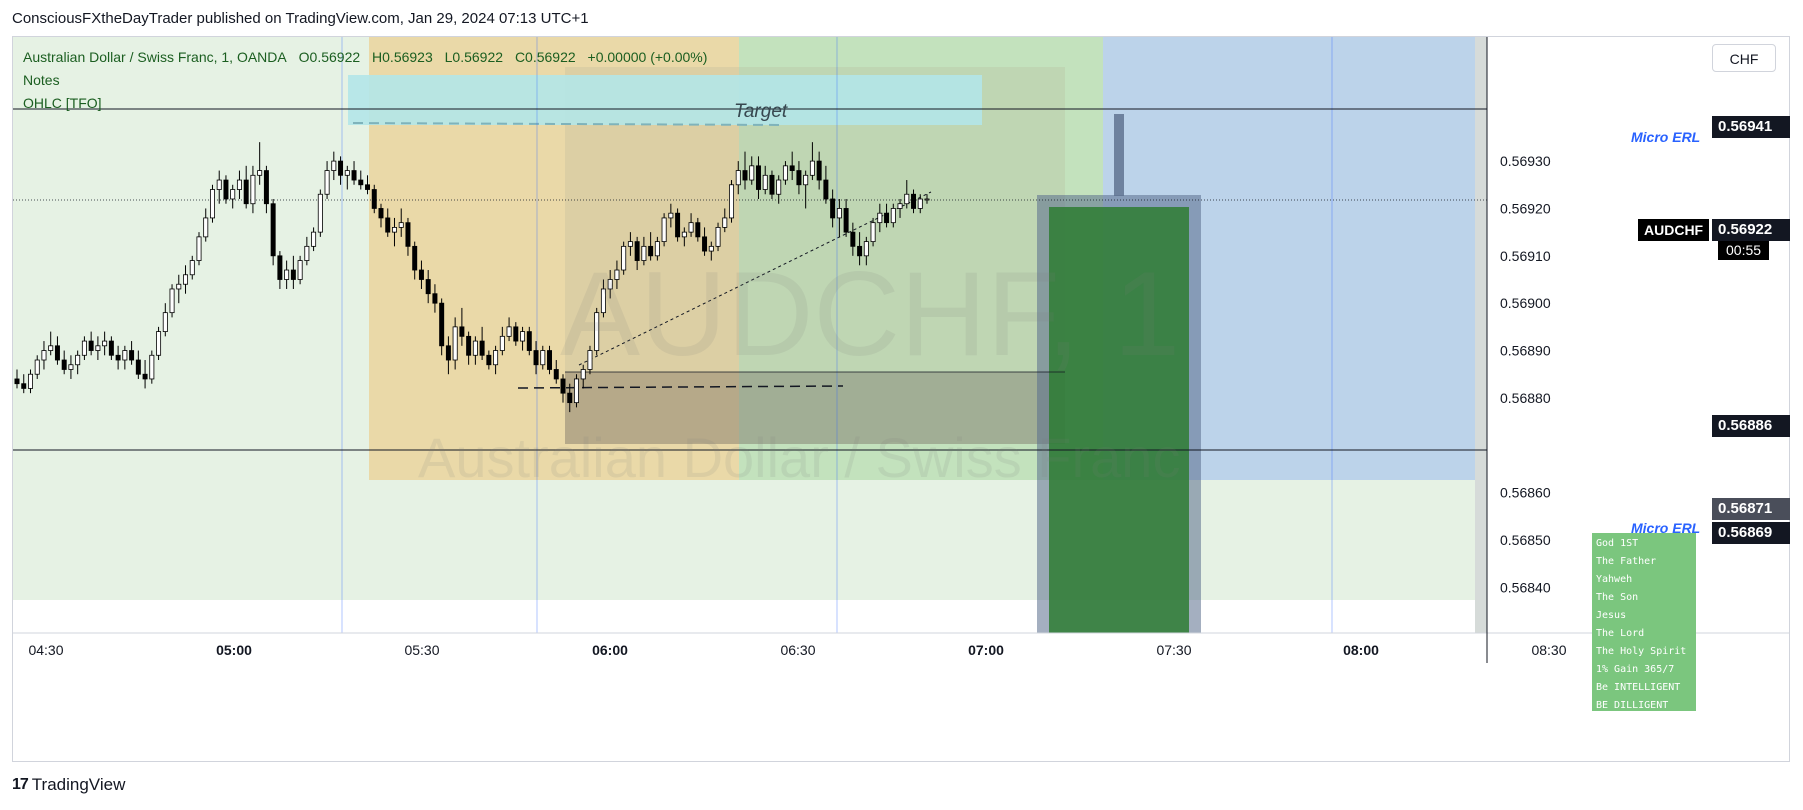  What do you see at coordinates (1641, 651) in the screenshot?
I see `notes-line: The Holy Spirit` at bounding box center [1641, 651].